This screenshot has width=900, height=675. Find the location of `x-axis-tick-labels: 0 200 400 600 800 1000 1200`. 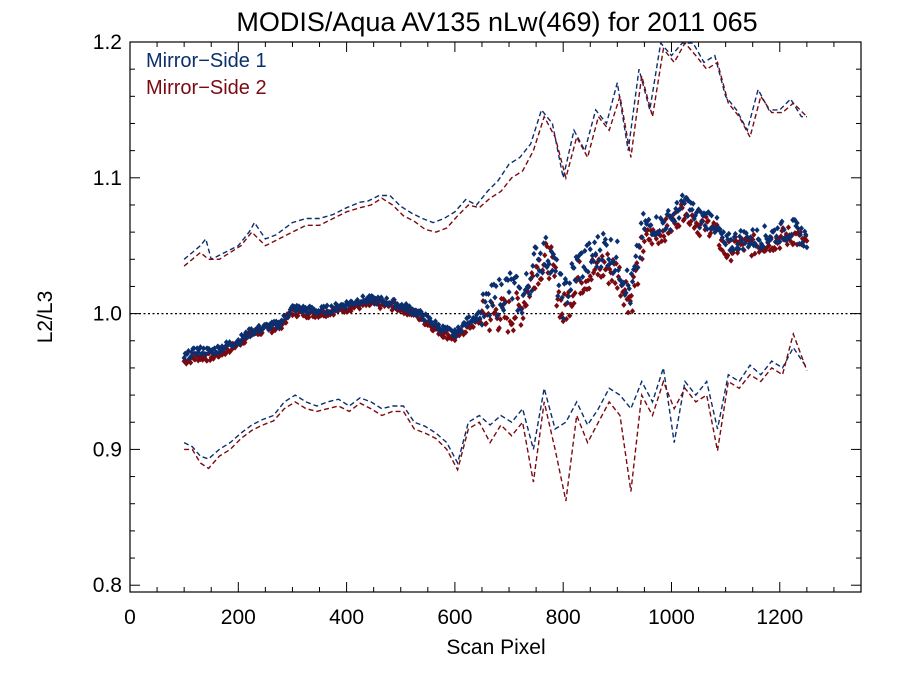

x-axis-tick-labels: 0 200 400 600 800 1000 1200 is located at coordinates (463, 617).